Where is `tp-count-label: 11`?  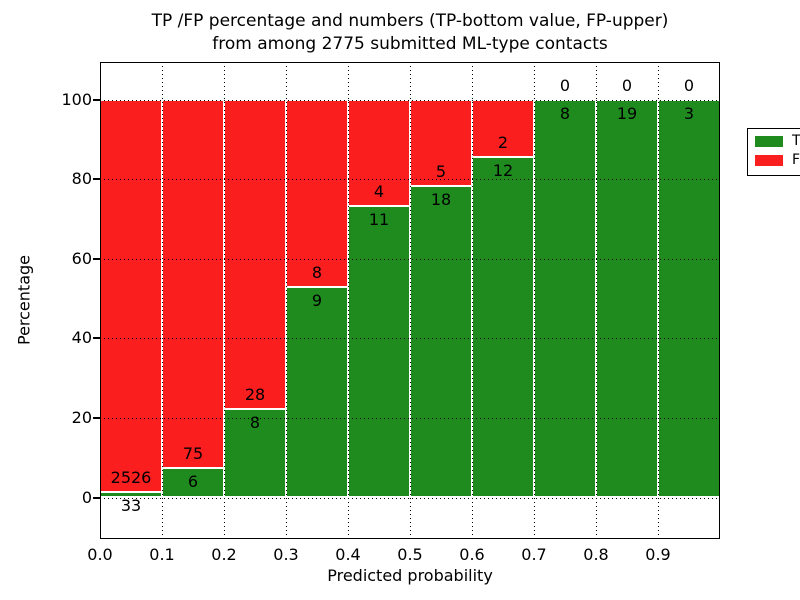 tp-count-label: 11 is located at coordinates (379, 219).